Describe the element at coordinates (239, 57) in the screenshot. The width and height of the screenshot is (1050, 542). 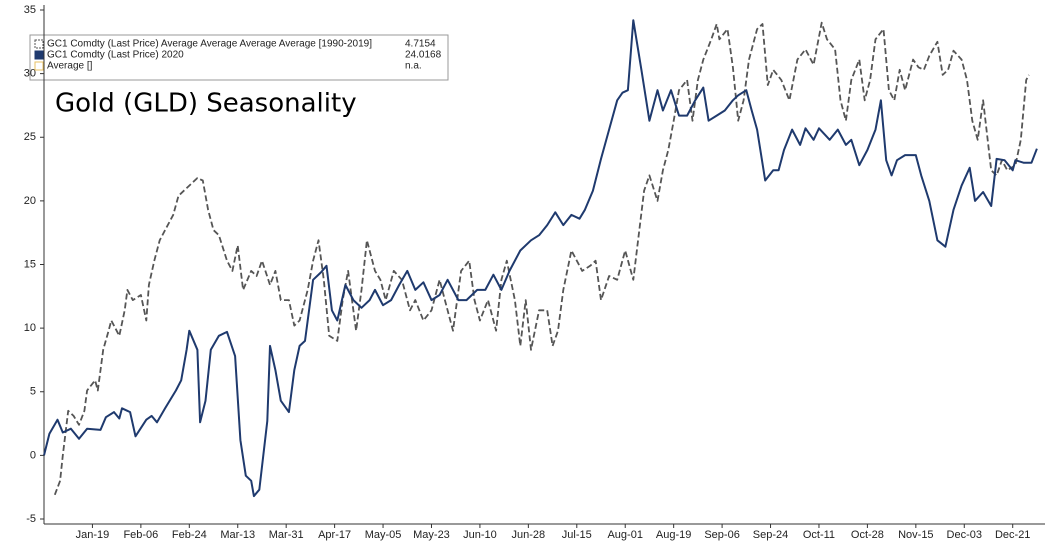
I see `legend-box` at that location.